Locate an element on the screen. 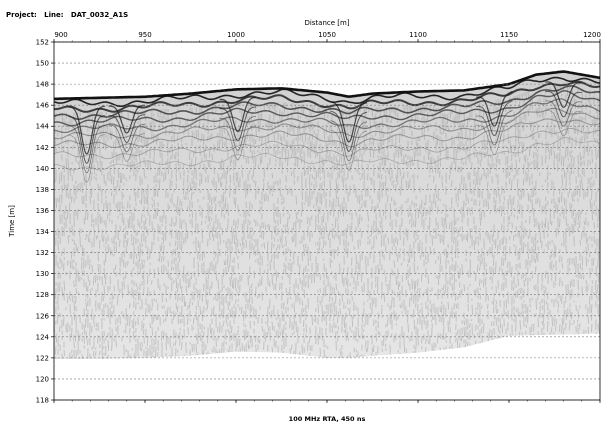 This screenshot has width=601, height=432. y-tick-label: 138 is located at coordinates (42, 190).